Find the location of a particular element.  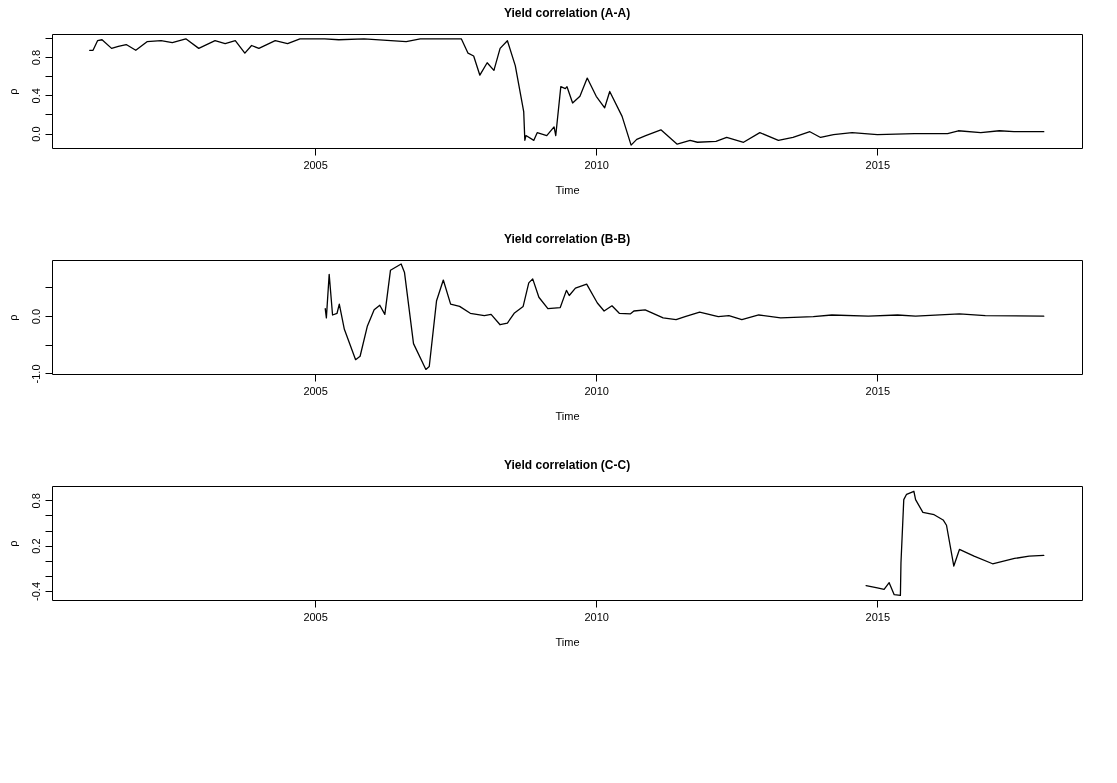

y-tick-label: 0.2 is located at coordinates (35, 546).